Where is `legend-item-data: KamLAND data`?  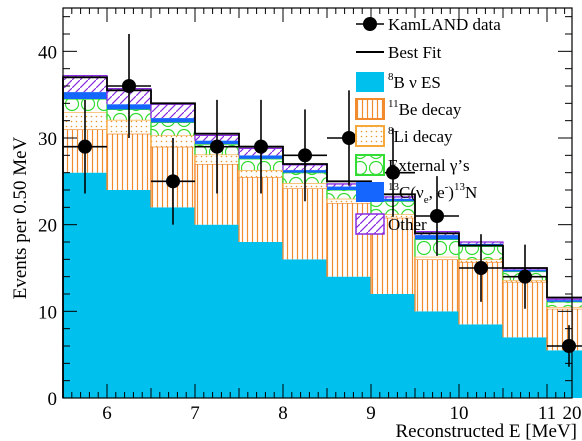 legend-item-data: KamLAND data is located at coordinates (428, 24).